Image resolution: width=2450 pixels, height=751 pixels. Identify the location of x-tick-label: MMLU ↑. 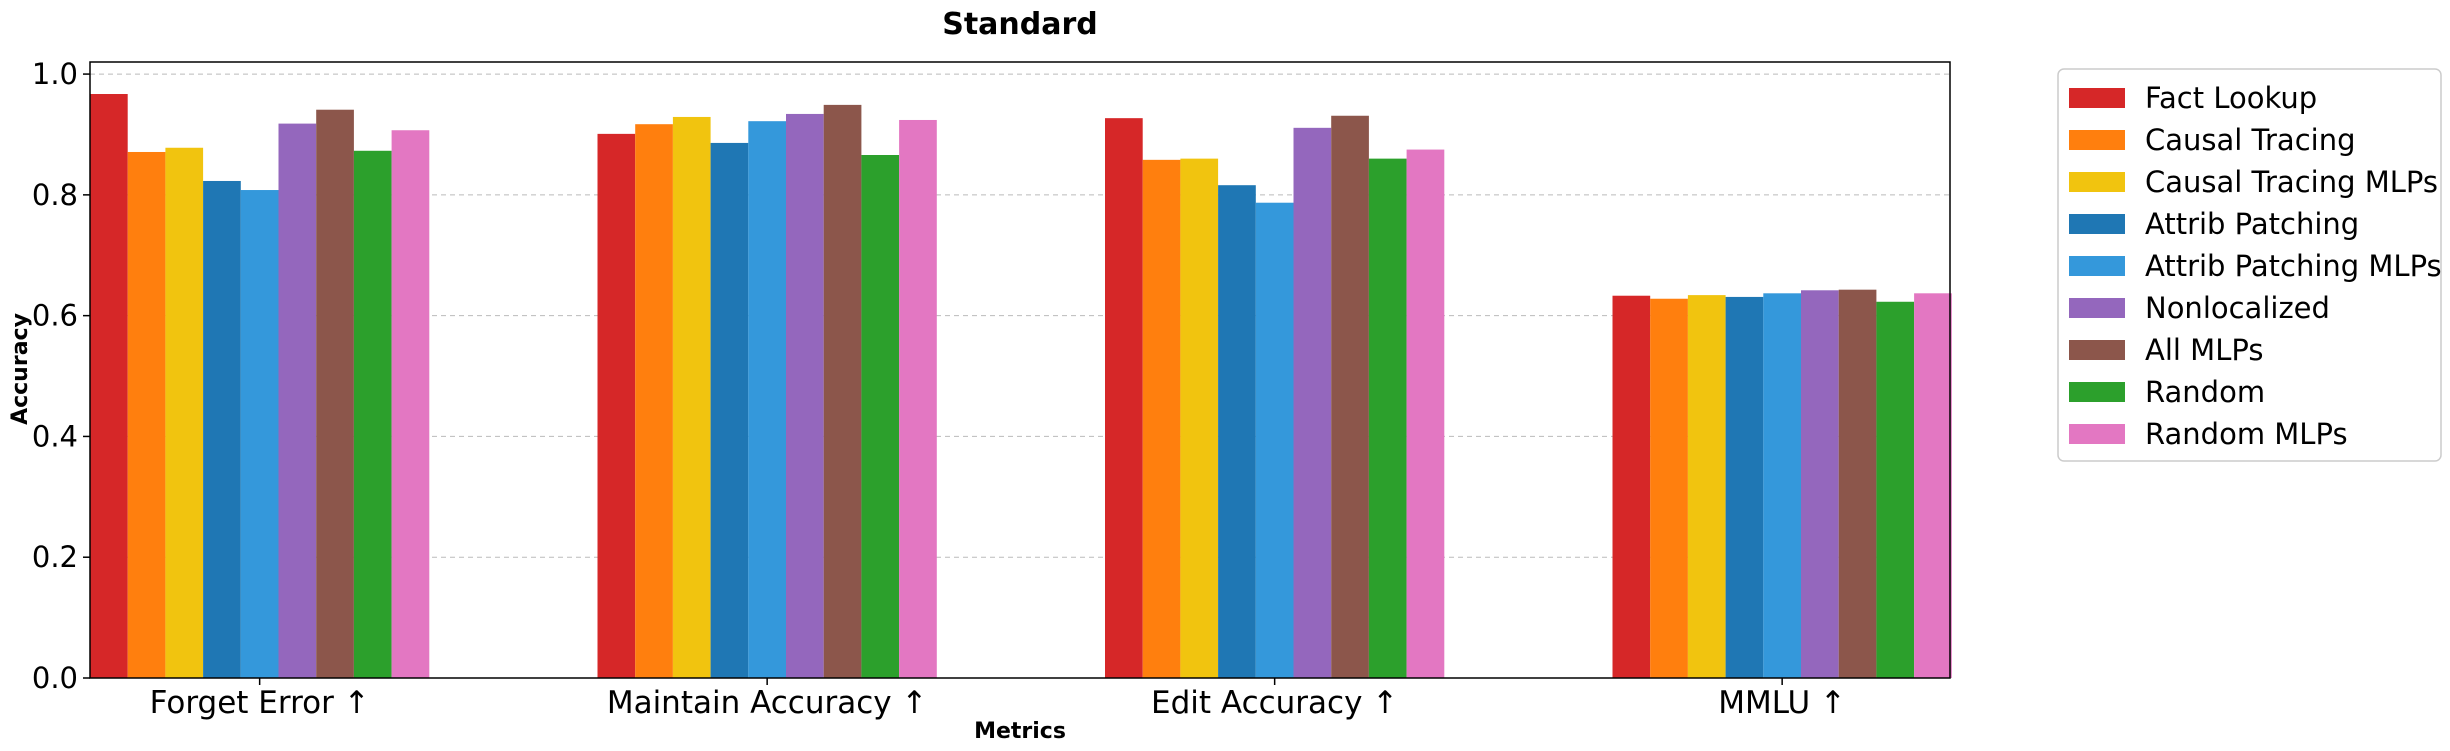
(1782, 703).